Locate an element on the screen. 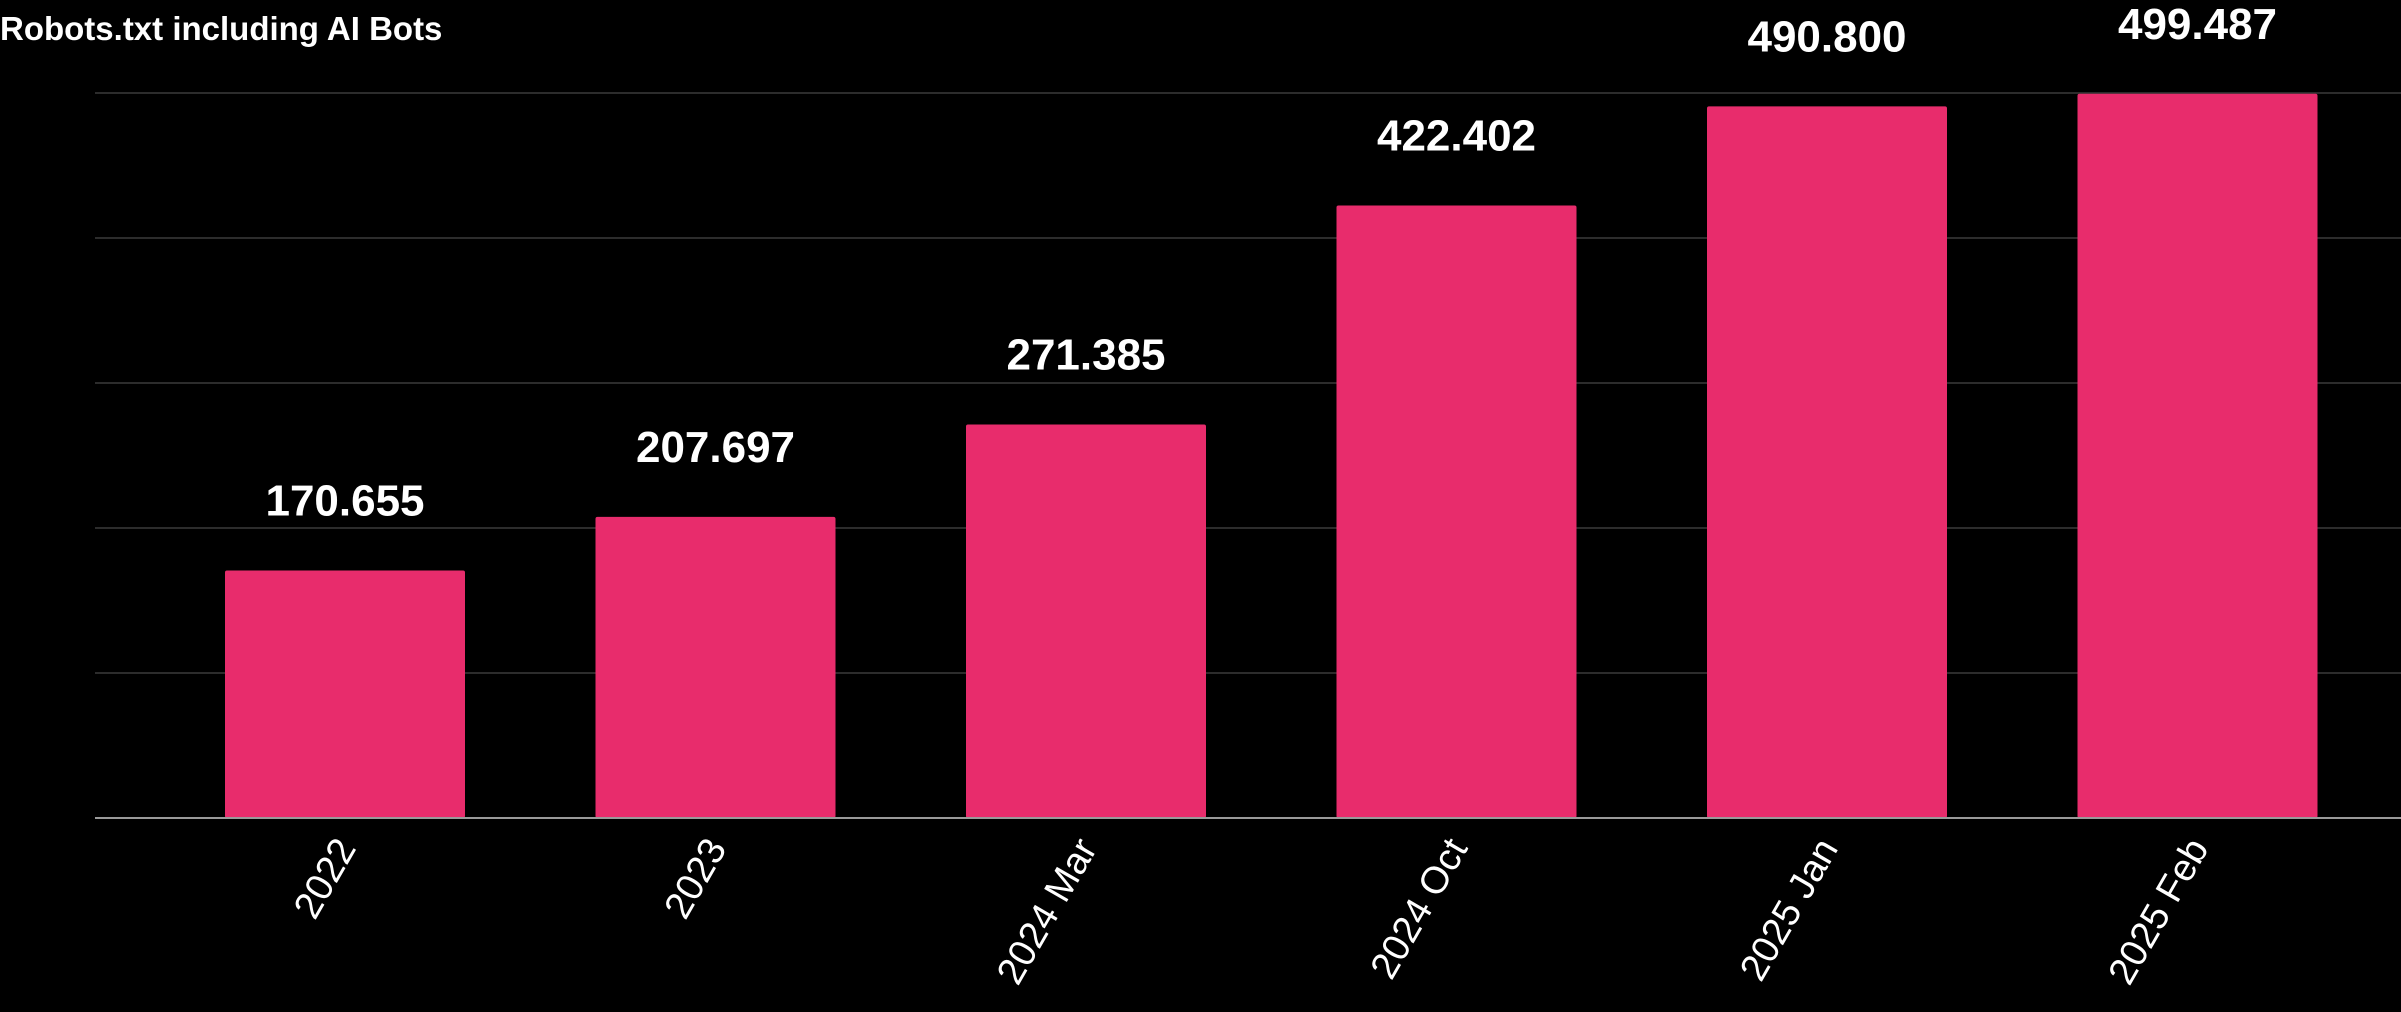  value-label: 170.655 is located at coordinates (344, 501).